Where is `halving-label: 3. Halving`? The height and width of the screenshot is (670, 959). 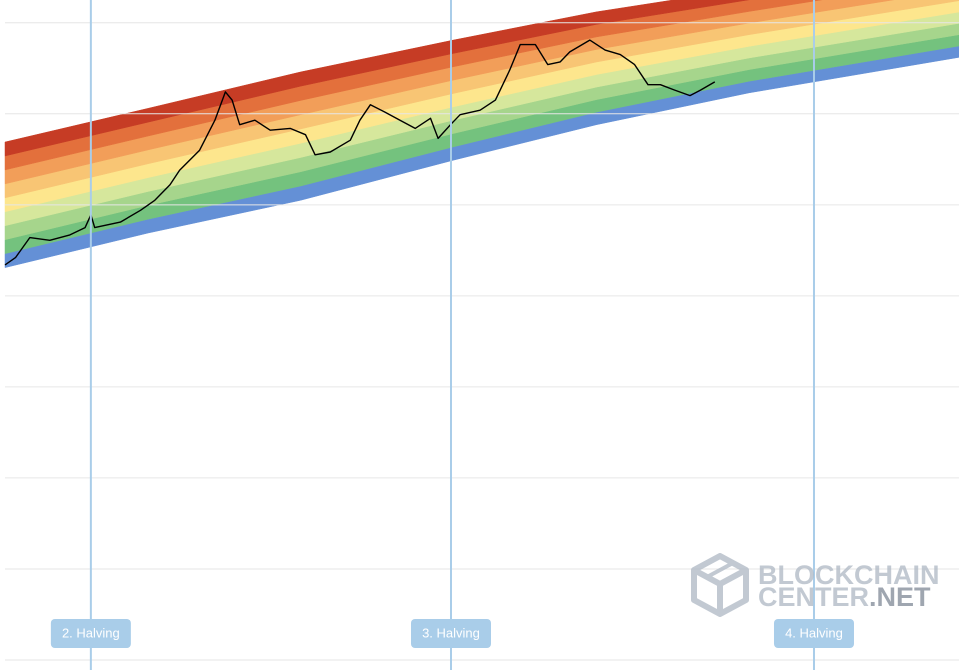
halving-label: 3. Halving is located at coordinates (451, 632).